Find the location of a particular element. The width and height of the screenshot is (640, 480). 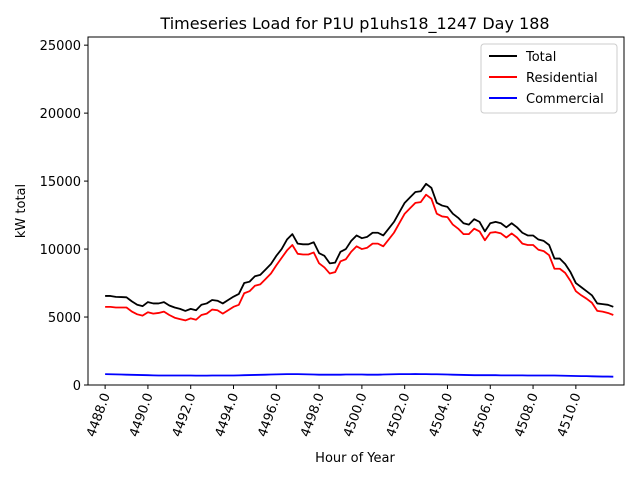

y-tick-label: 20000 is located at coordinates (60, 114).